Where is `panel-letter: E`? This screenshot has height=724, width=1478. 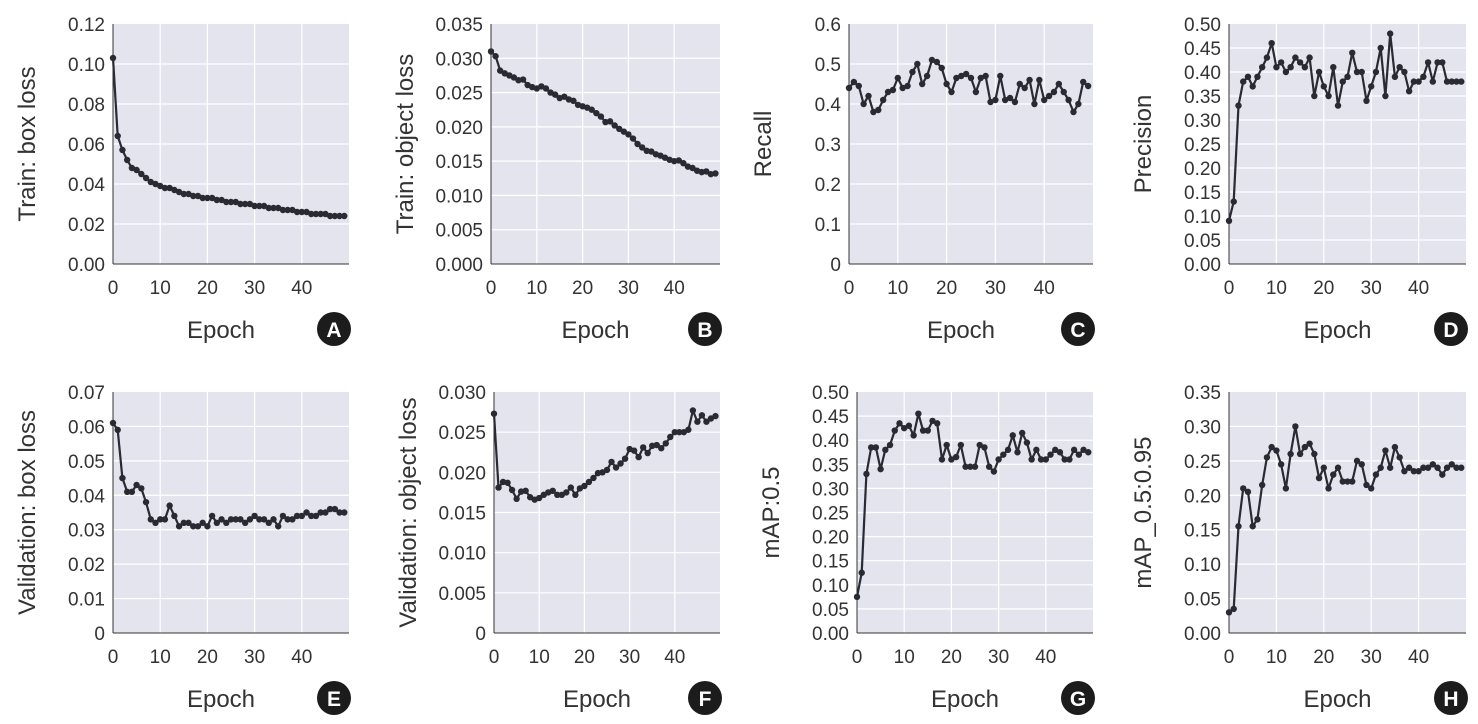
panel-letter: E is located at coordinates (334, 699).